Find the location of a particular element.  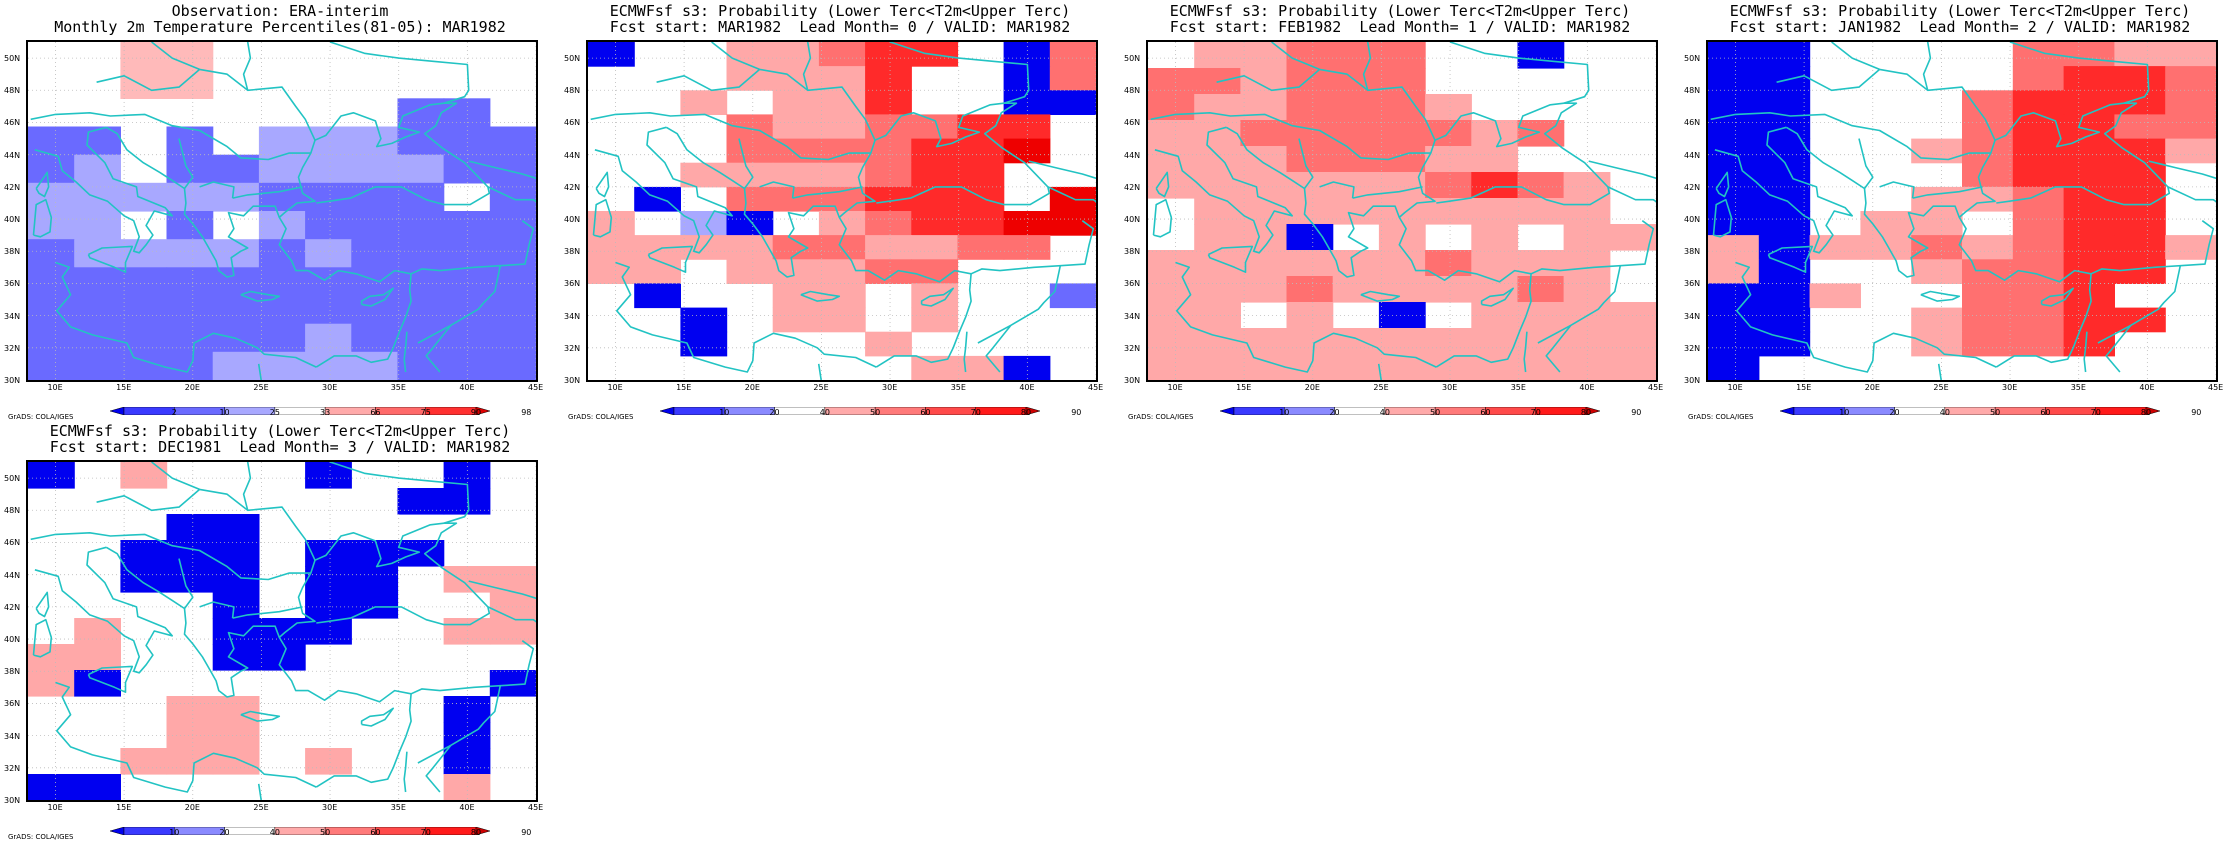

colorbar-tick-label: 60 is located at coordinates (1485, 412).